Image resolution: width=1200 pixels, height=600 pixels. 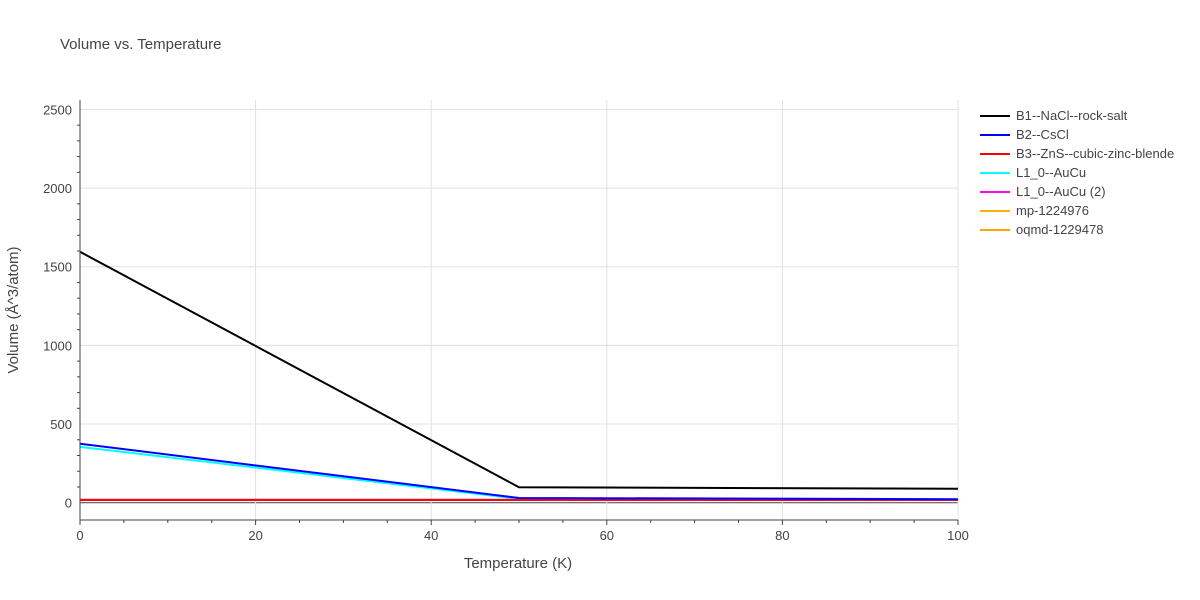 What do you see at coordinates (57, 188) in the screenshot?
I see `y-tick-label: 2000` at bounding box center [57, 188].